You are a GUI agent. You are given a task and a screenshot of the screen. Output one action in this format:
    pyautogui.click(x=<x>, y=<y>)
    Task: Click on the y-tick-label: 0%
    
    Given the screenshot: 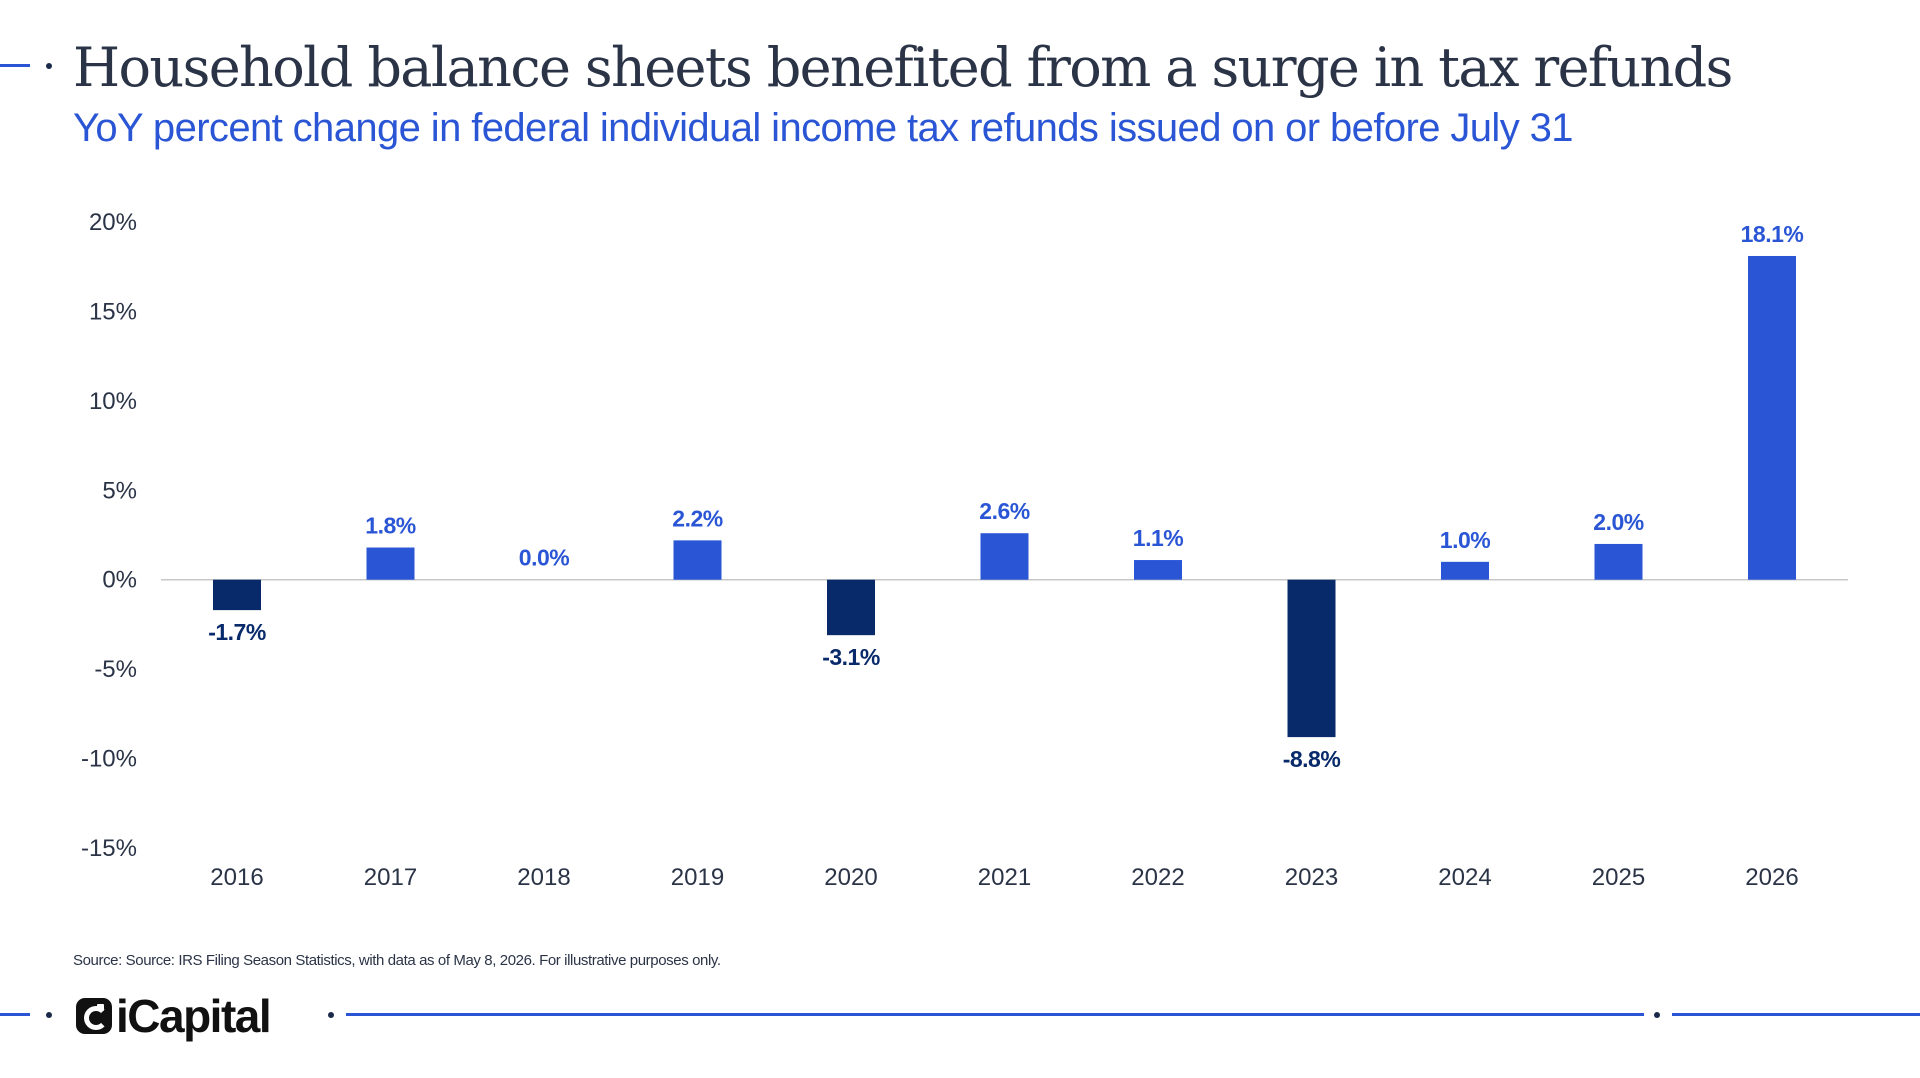 What is the action you would take?
    pyautogui.click(x=119, y=580)
    